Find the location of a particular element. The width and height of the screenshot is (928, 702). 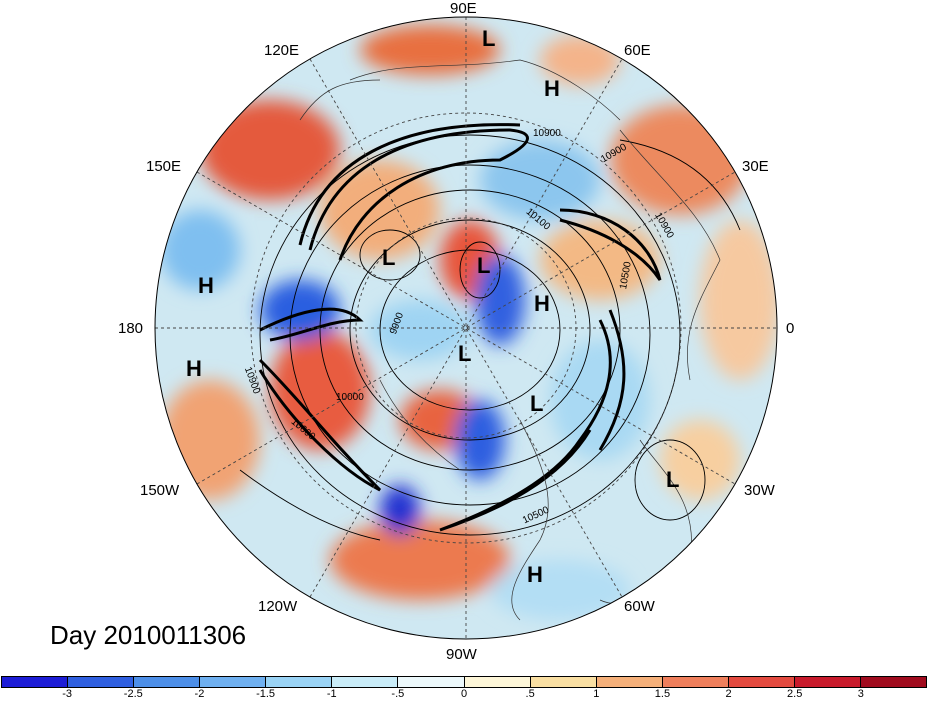

colorbar-tick-label: -1.5 is located at coordinates (266, 694).